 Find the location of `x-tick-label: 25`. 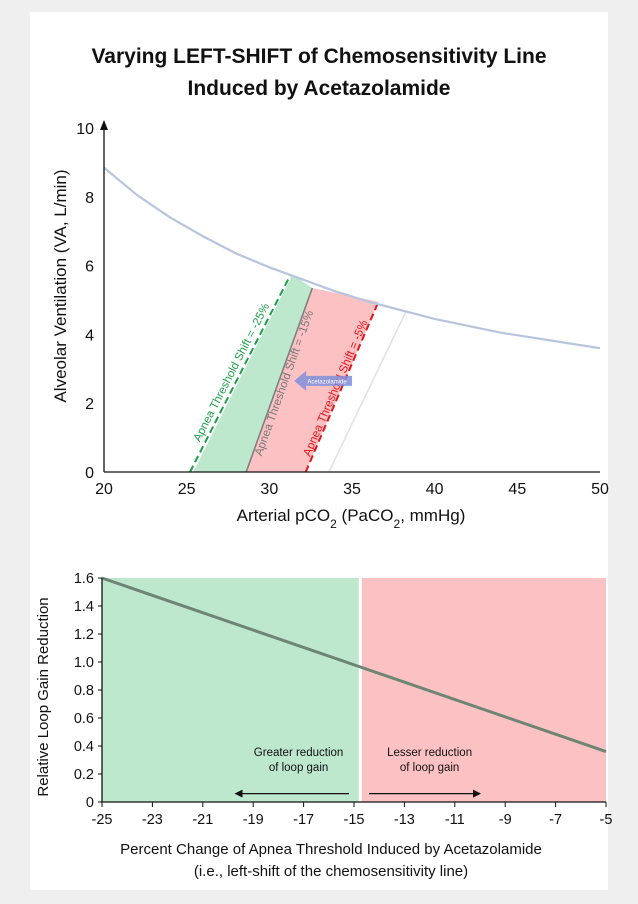

x-tick-label: 25 is located at coordinates (187, 489).